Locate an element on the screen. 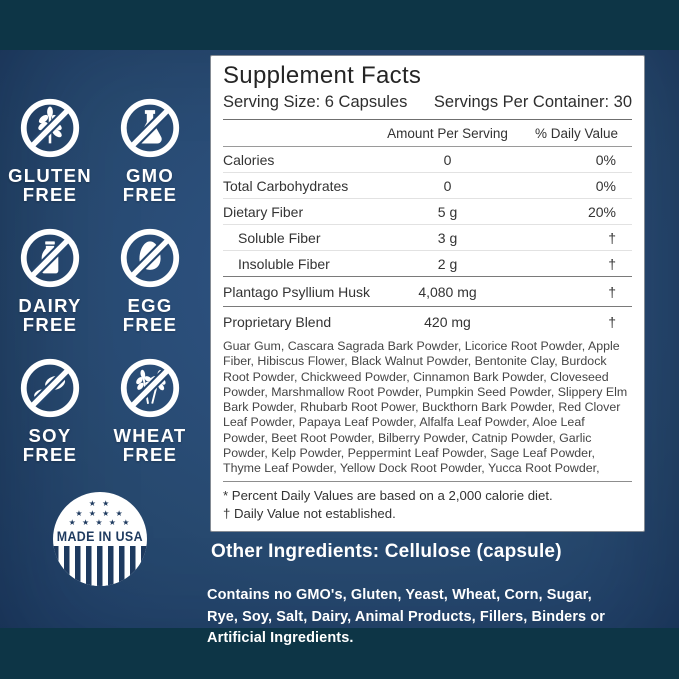 The image size is (679, 679). badge-label-line1: GMO is located at coordinates (150, 175).